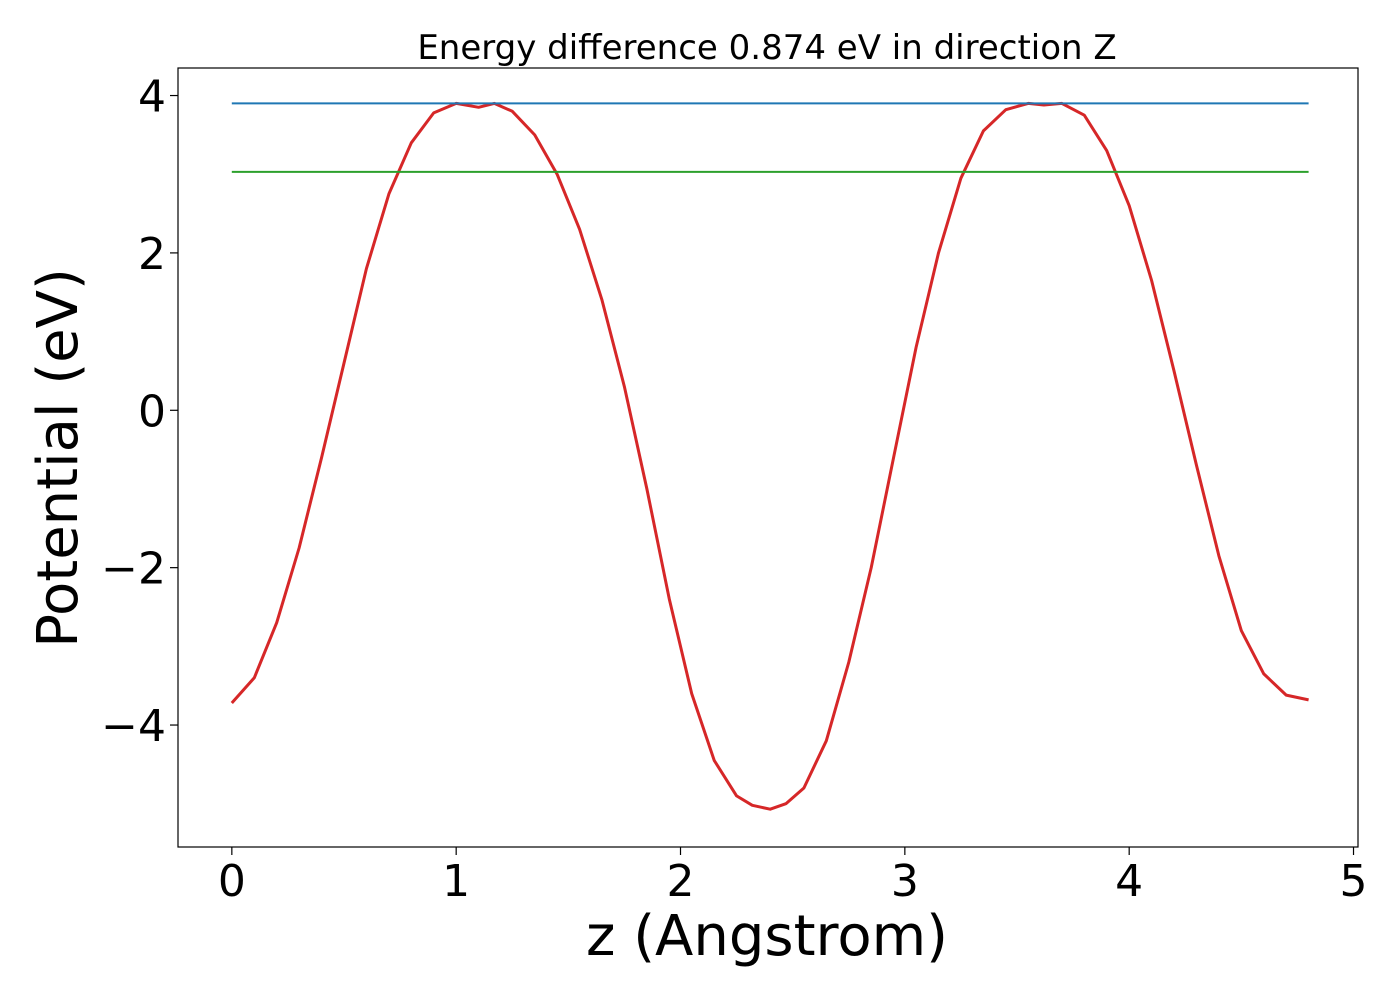 The width and height of the screenshot is (1400, 1000). What do you see at coordinates (152, 254) in the screenshot?
I see `y-tick-label: 2` at bounding box center [152, 254].